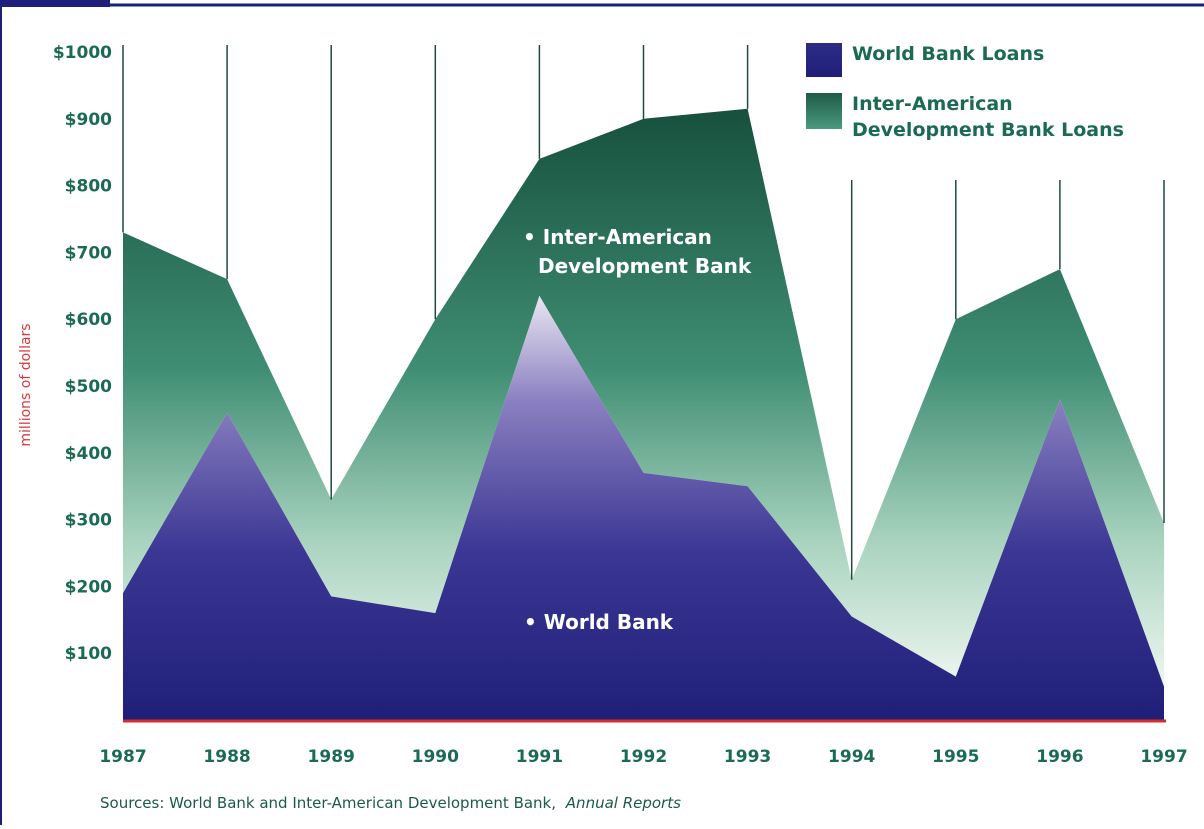 Image resolution: width=1204 pixels, height=829 pixels. I want to click on x-tick-label: 1990, so click(435, 757).